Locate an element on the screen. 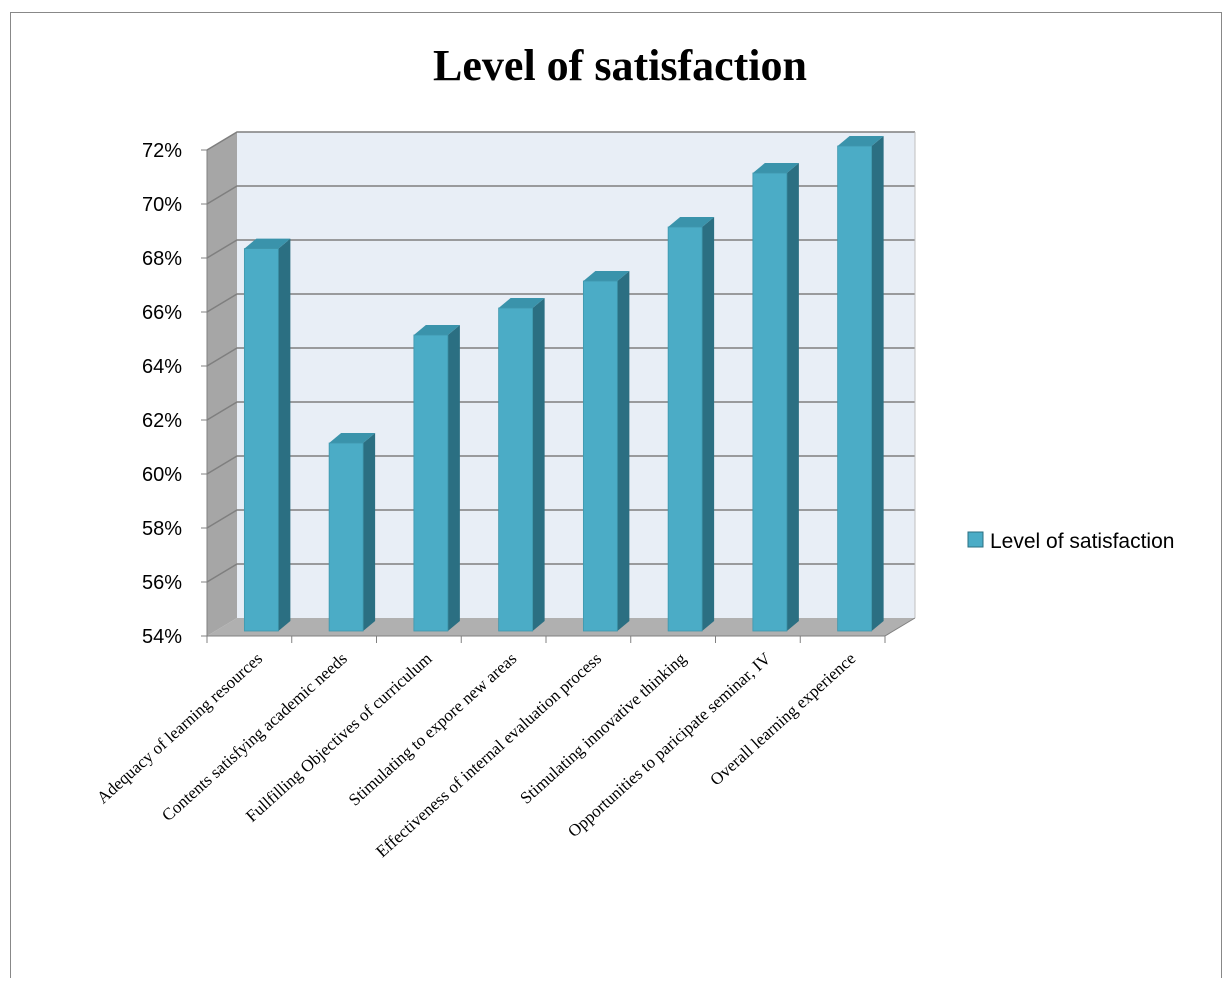  x-tick-label: Stimulating to expore new areas is located at coordinates (433, 729).